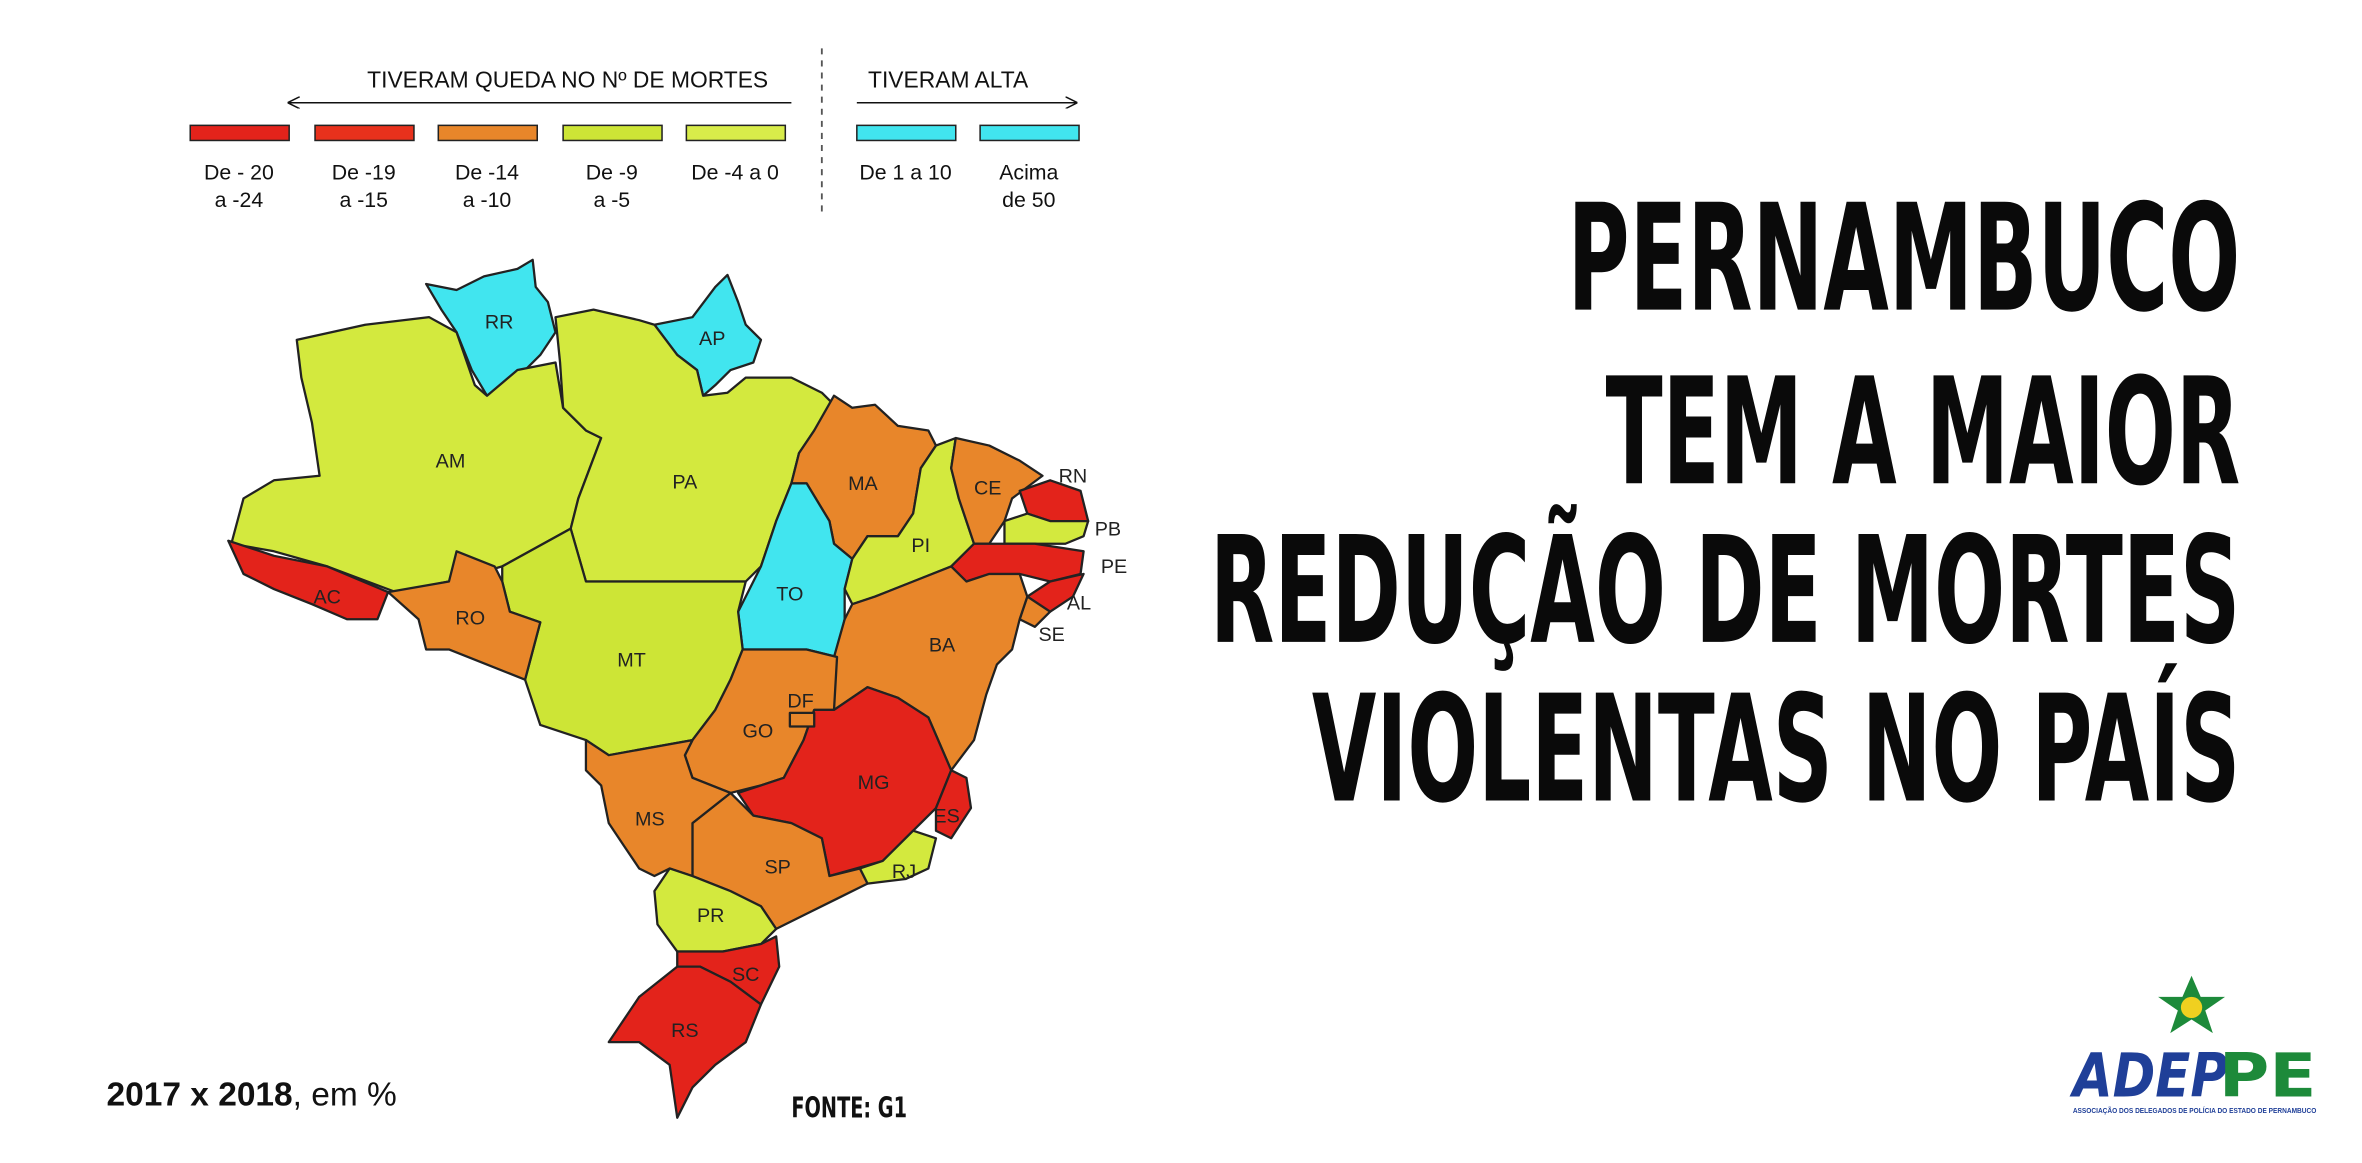  I want to click on state-label: BA, so click(942, 646).